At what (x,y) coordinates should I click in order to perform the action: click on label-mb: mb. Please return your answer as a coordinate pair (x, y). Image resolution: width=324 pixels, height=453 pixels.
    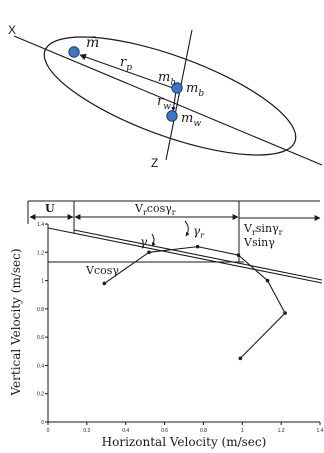
    Looking at the image, I should click on (195, 90).